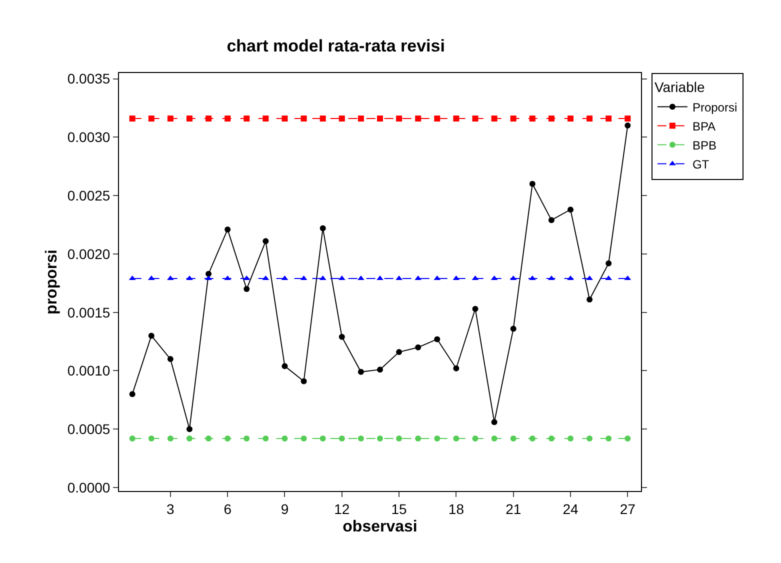 Image resolution: width=781 pixels, height=563 pixels. What do you see at coordinates (701, 164) in the screenshot?
I see `legend-label: GT` at bounding box center [701, 164].